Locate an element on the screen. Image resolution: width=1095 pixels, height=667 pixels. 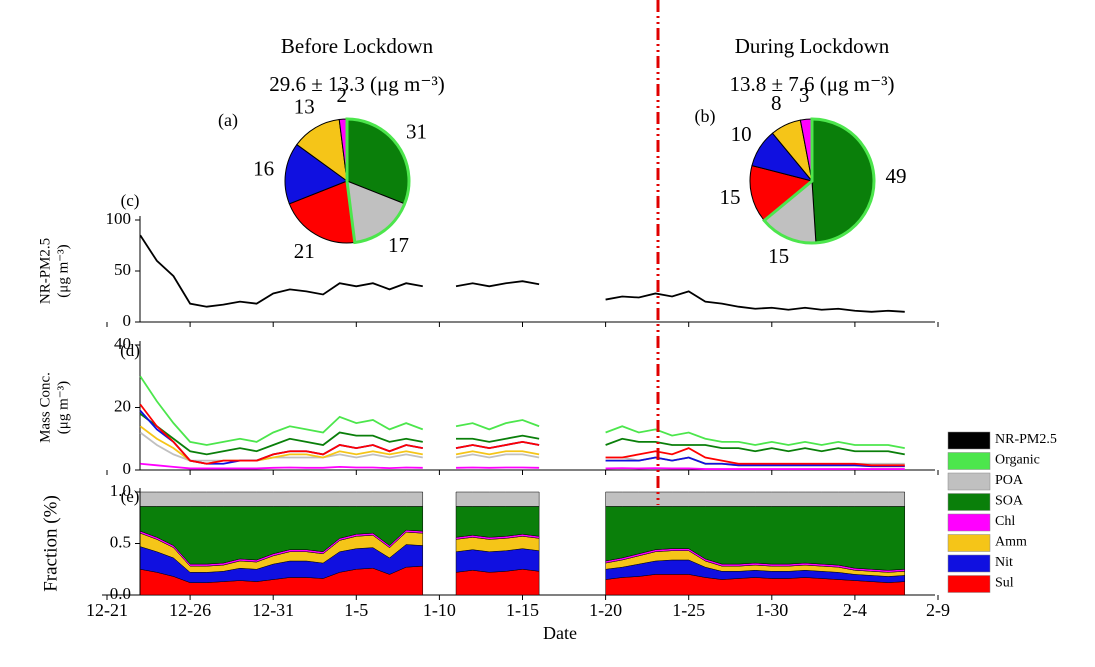
y-tick-label: 0.5 is located at coordinates (120, 541).